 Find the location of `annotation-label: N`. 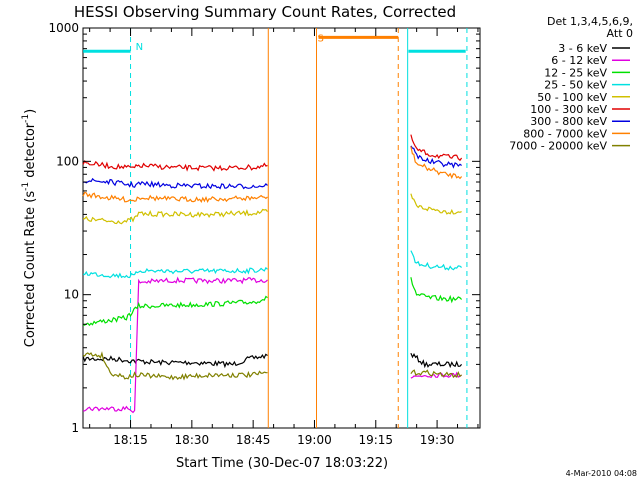

annotation-label: N is located at coordinates (139, 47).